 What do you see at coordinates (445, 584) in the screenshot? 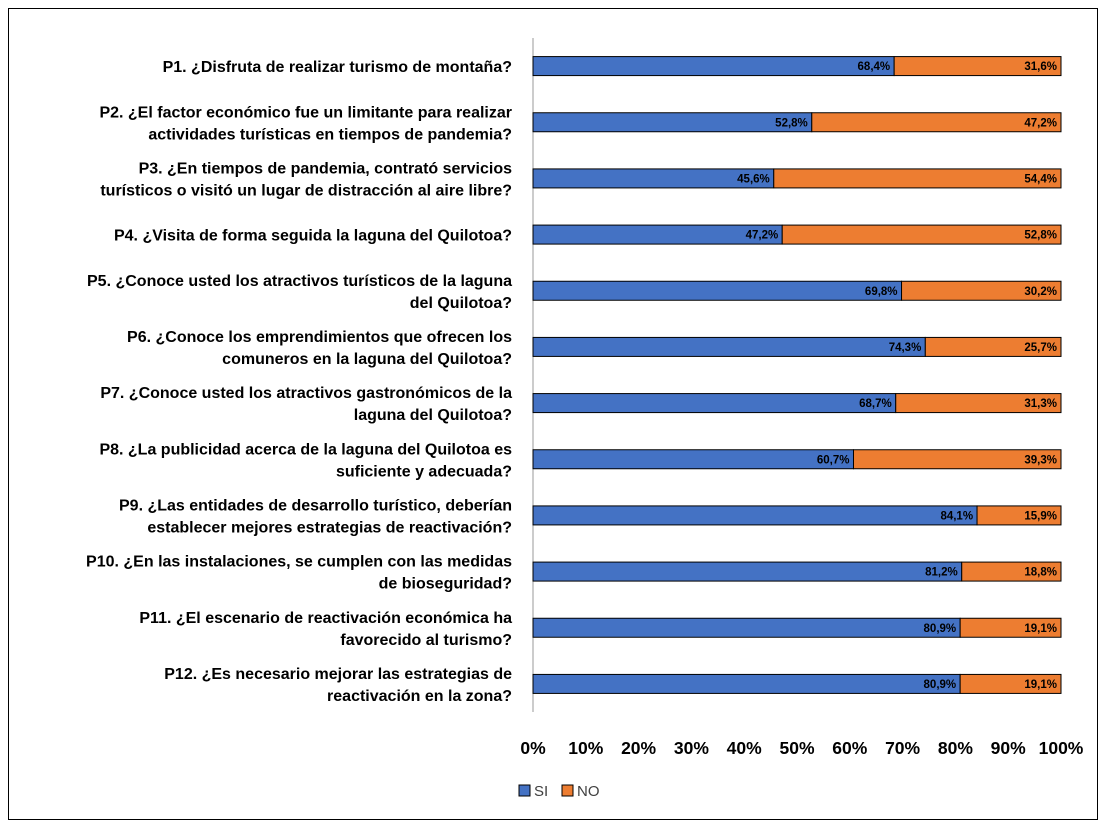
I see `category-label: de bioseguridad?` at bounding box center [445, 584].